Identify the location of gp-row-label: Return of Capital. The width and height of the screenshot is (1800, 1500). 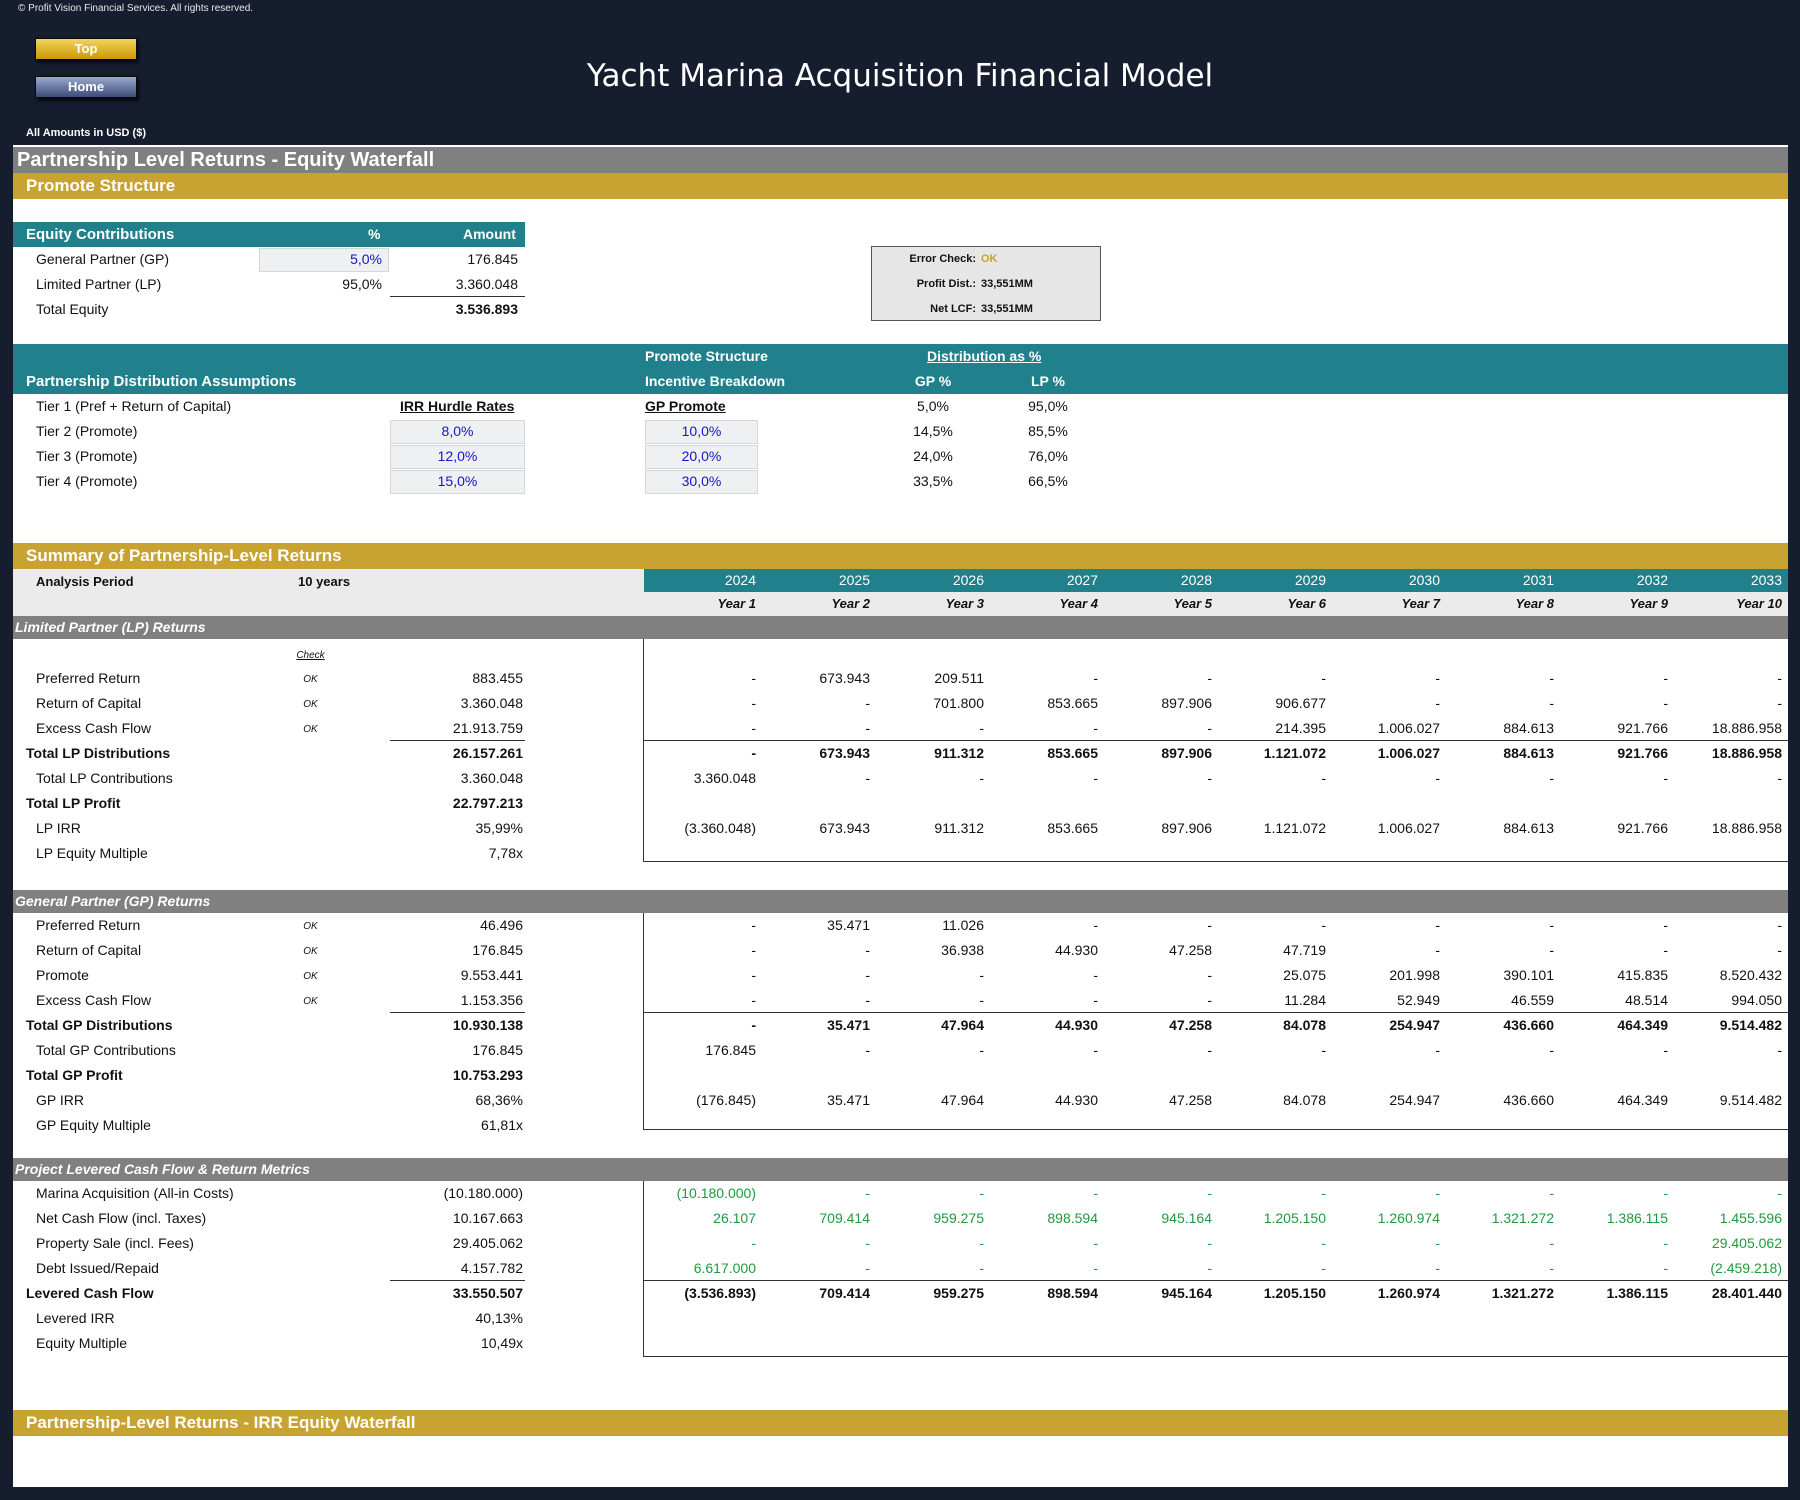
(89, 950).